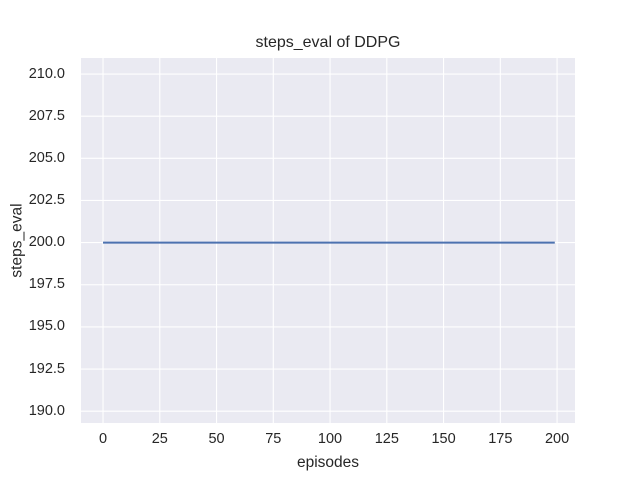 The width and height of the screenshot is (640, 480). Describe the element at coordinates (159, 439) in the screenshot. I see `x-tick-label: 25` at that location.